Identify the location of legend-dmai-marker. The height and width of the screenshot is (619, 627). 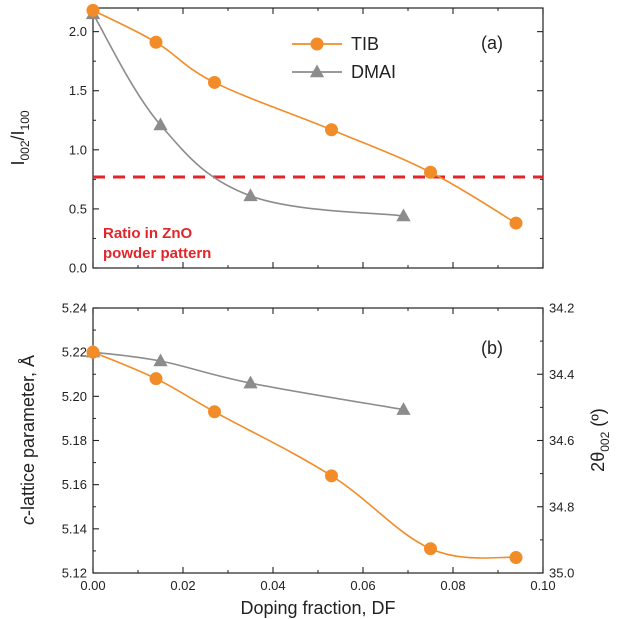
(317, 71).